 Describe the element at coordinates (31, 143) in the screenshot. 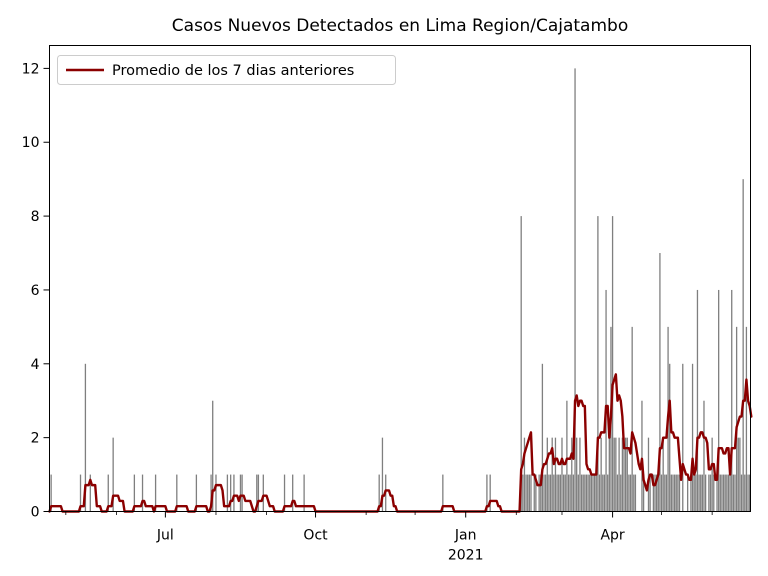

I see `y-tick-label: 10` at that location.